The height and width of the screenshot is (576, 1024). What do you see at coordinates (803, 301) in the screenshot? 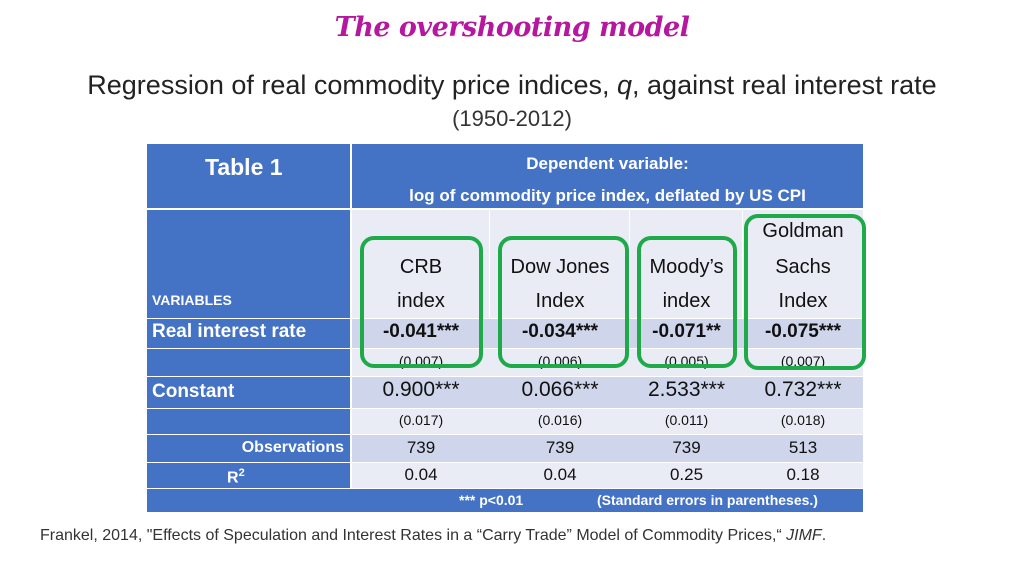
I see `col-goldman-line2: Index` at bounding box center [803, 301].